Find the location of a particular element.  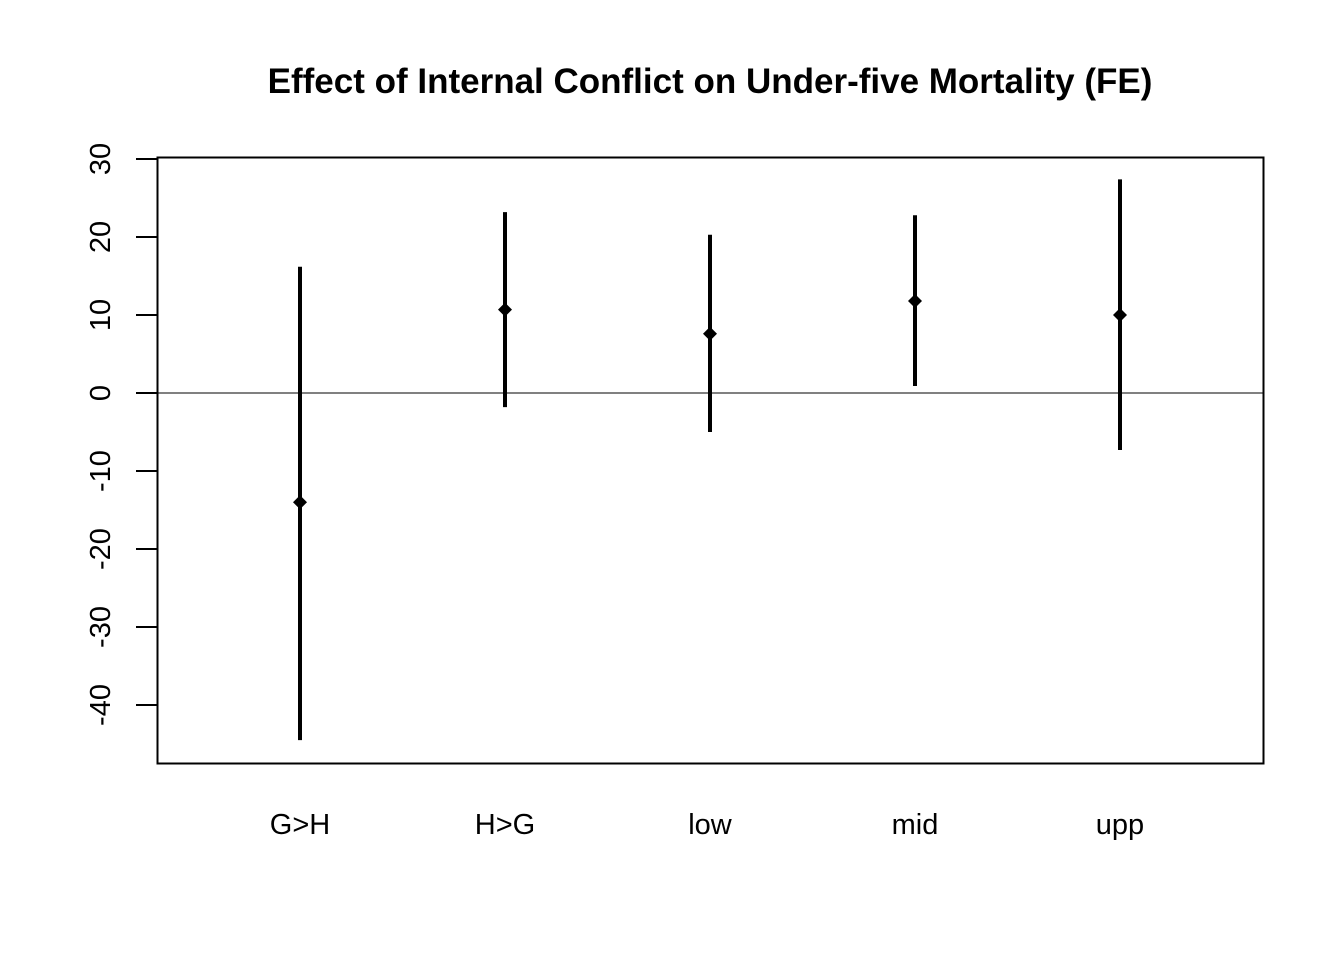

x-tick-label: H>G is located at coordinates (505, 825).